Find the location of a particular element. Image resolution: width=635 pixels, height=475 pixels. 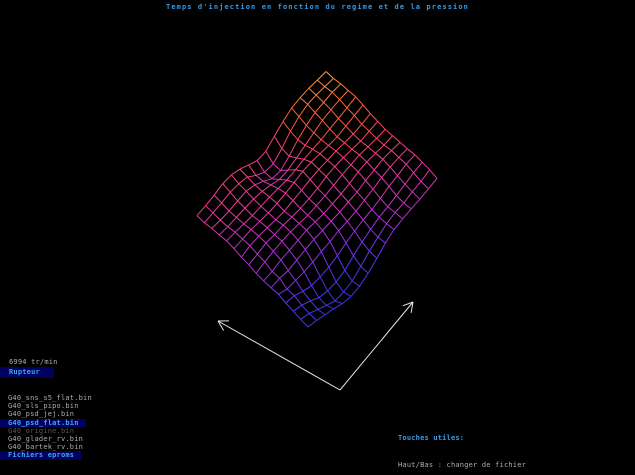

rupteur-mode-badge: Rupteur is located at coordinates (27, 372).